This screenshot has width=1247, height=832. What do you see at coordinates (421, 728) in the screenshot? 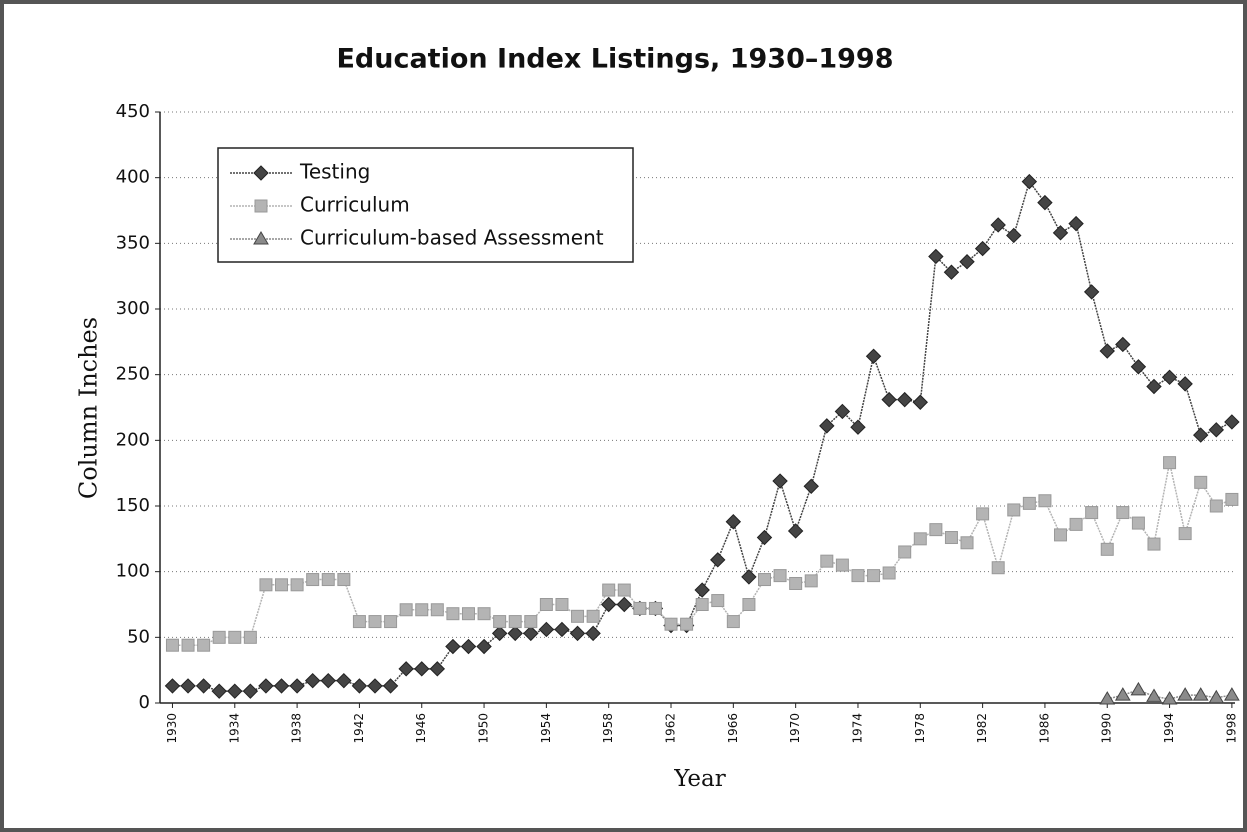
I see `x-tick-label: 1946` at bounding box center [421, 728].